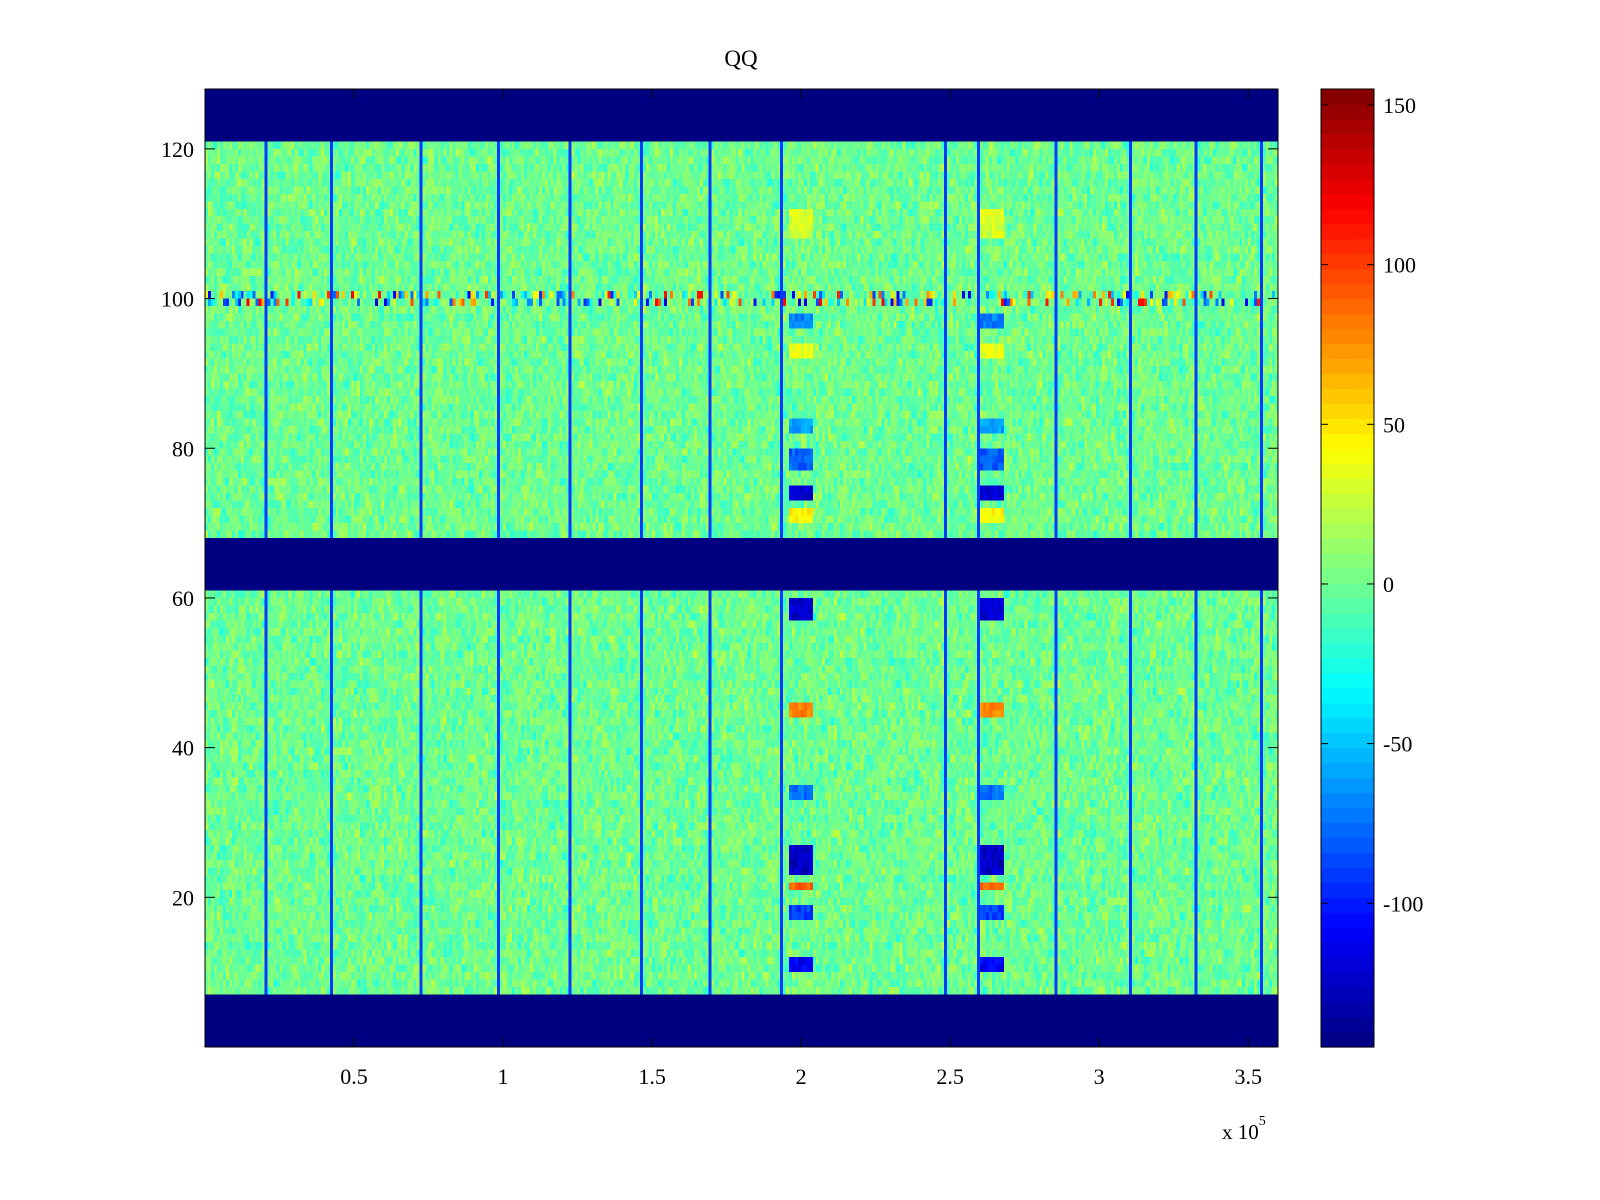 The image size is (1600, 1200). I want to click on x-axis-multiplier: x 105, so click(1244, 1129).